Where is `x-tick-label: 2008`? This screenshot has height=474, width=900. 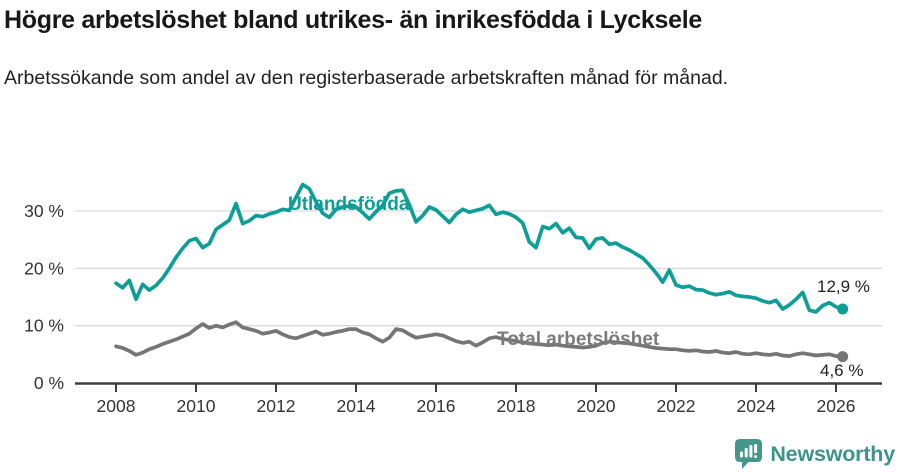 x-tick-label: 2008 is located at coordinates (116, 406).